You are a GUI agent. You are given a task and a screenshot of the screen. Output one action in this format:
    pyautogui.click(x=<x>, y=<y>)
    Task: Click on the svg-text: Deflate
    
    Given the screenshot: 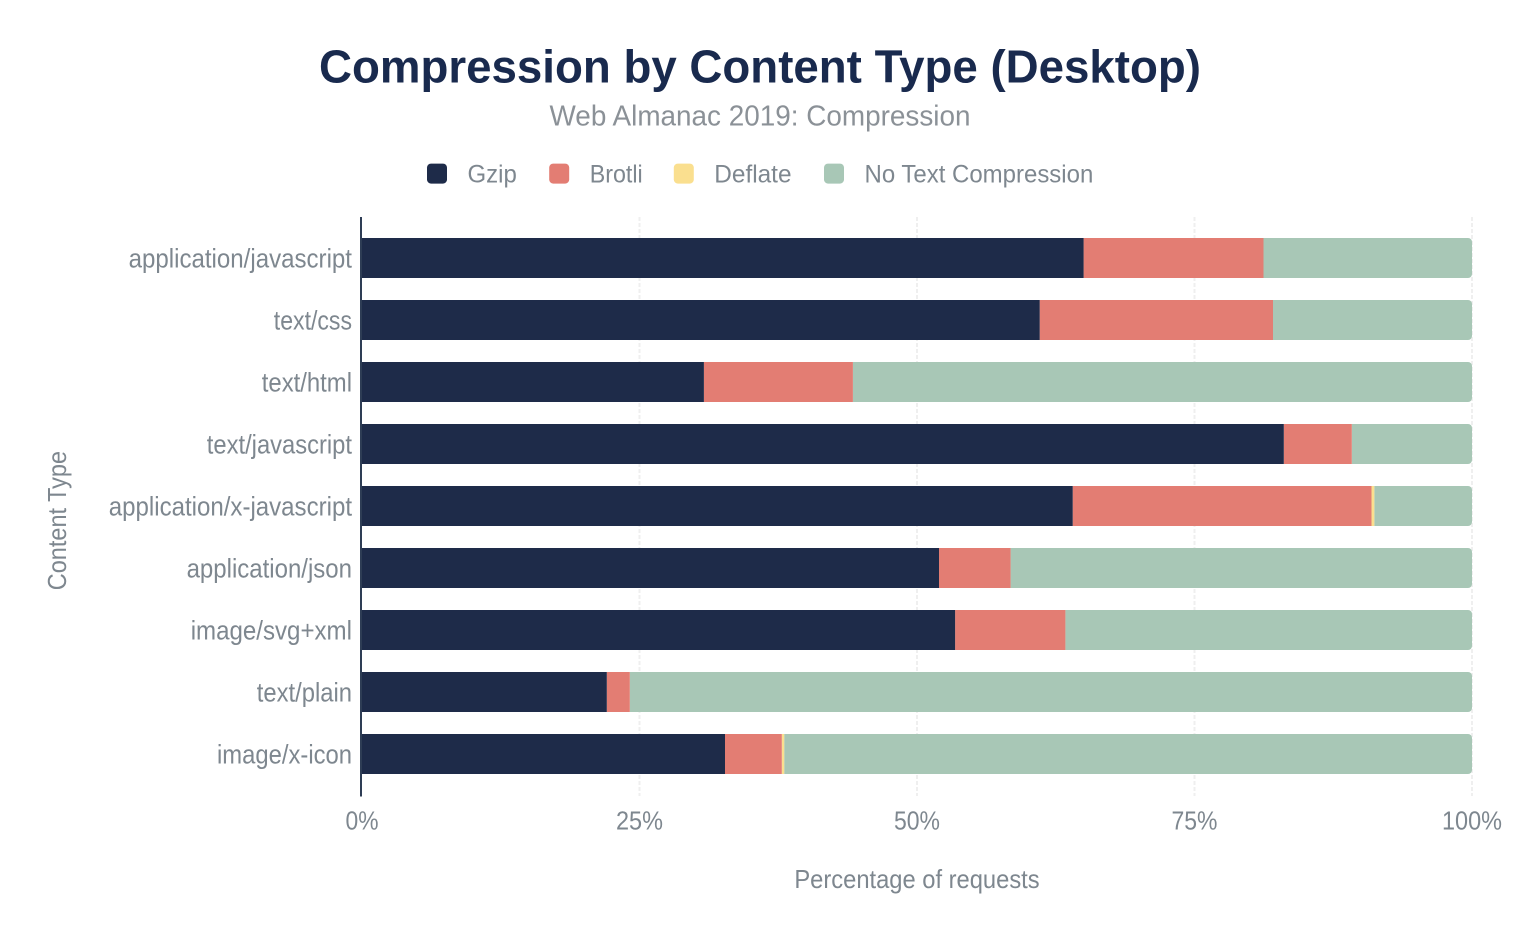 What is the action you would take?
    pyautogui.click(x=752, y=175)
    